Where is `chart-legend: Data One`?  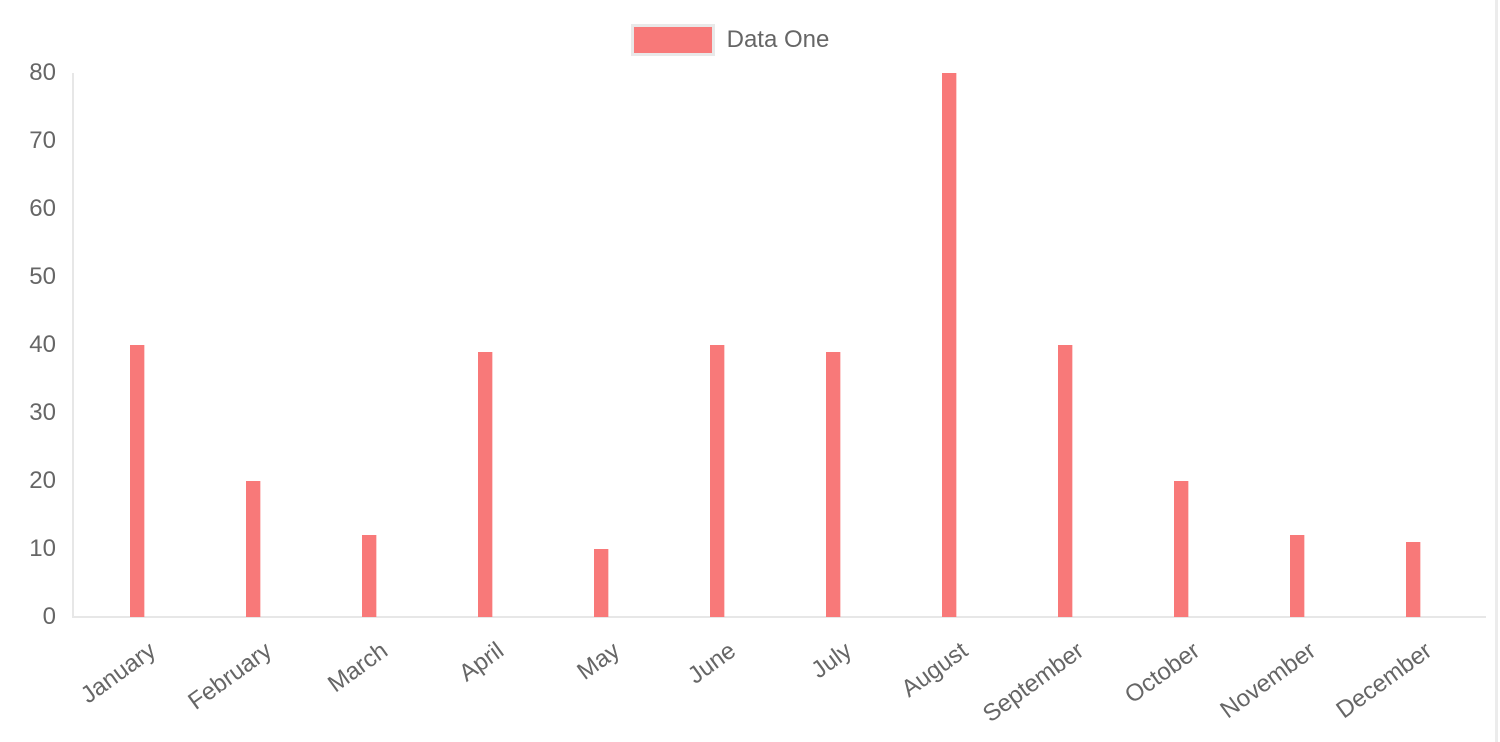
chart-legend: Data One is located at coordinates (730, 40).